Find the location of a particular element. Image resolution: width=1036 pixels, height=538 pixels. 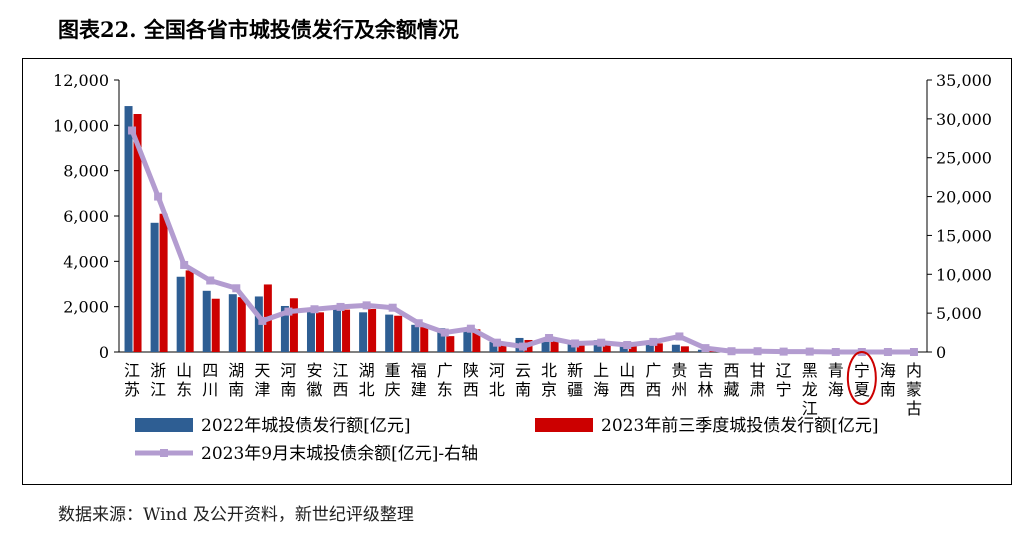

category-label-安徽: 安徽 is located at coordinates (314, 380).